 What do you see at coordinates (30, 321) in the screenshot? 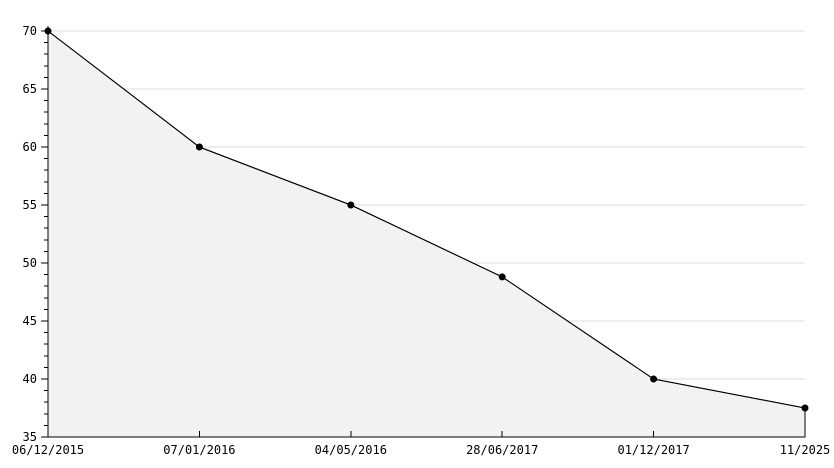
I see `y-tick-label: 45` at bounding box center [30, 321].